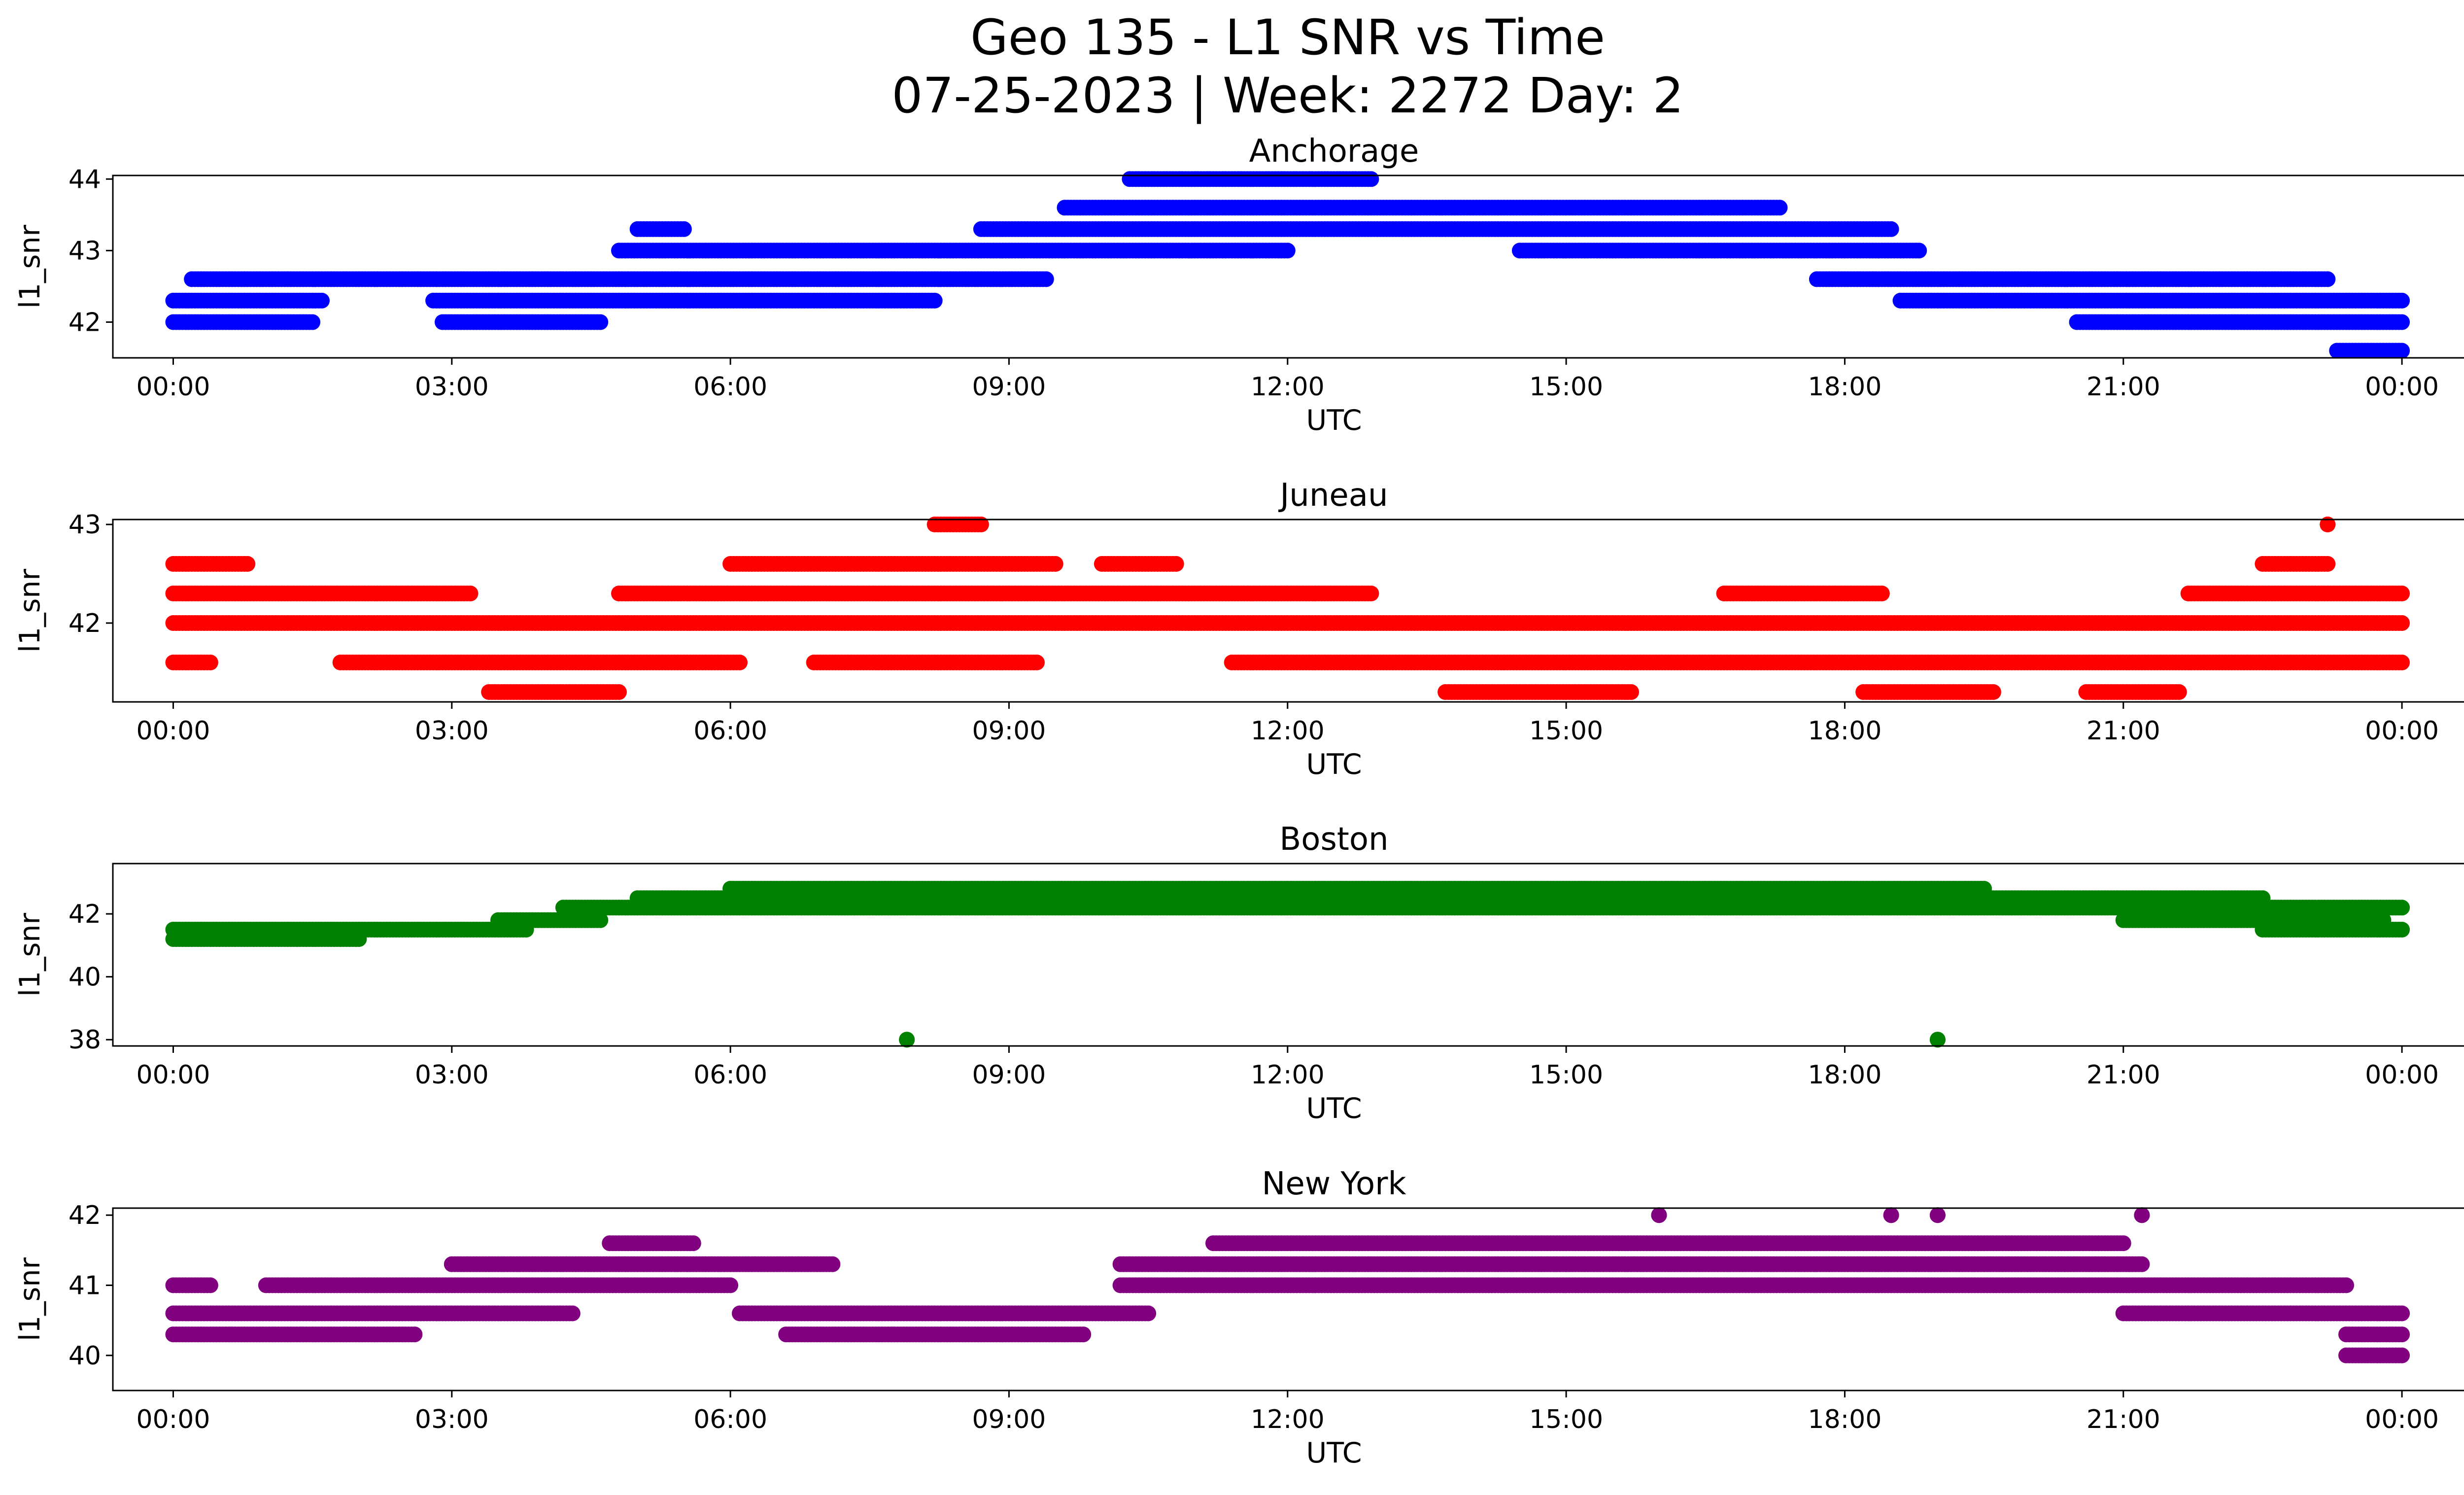 The height and width of the screenshot is (1495, 2464). Describe the element at coordinates (1333, 495) in the screenshot. I see `panel-title: Juneau` at that location.